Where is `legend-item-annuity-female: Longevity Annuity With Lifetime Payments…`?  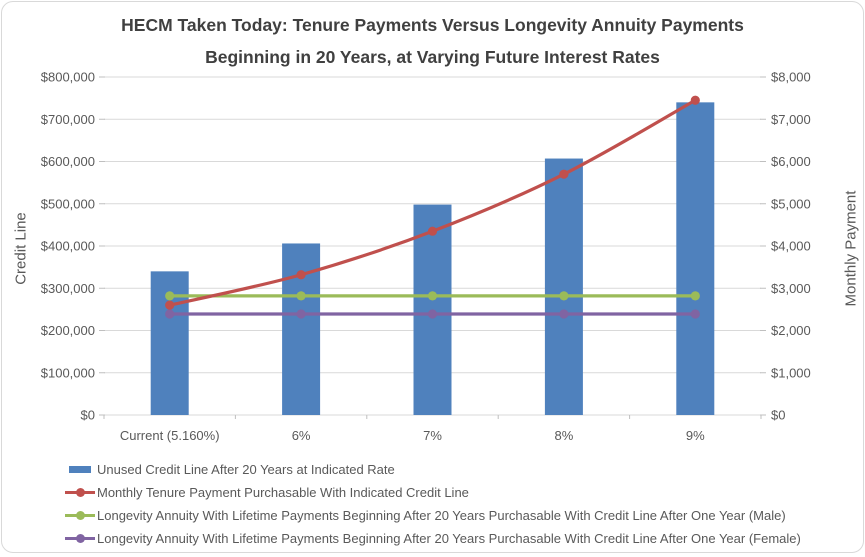
legend-item-annuity-female: Longevity Annuity With Lifetime Payments… is located at coordinates (432, 538).